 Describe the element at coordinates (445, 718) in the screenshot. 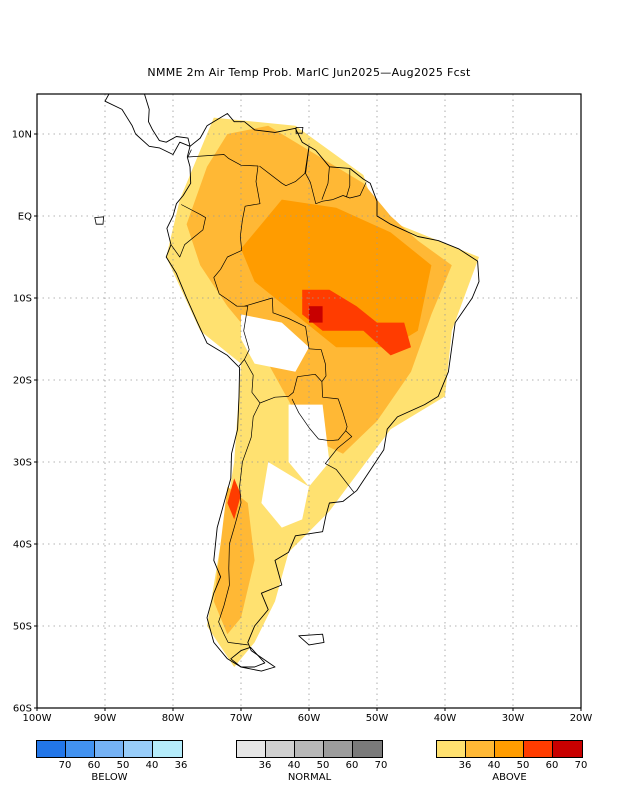

I see `lon-tick-label: 40W` at that location.